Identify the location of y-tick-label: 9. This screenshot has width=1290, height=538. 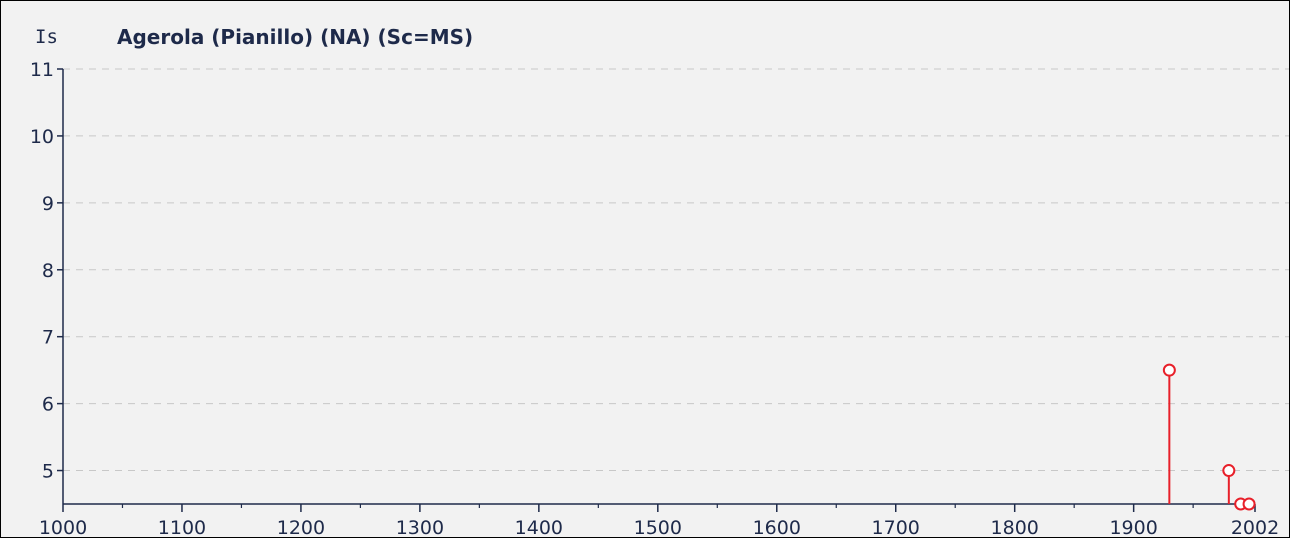
(48, 204).